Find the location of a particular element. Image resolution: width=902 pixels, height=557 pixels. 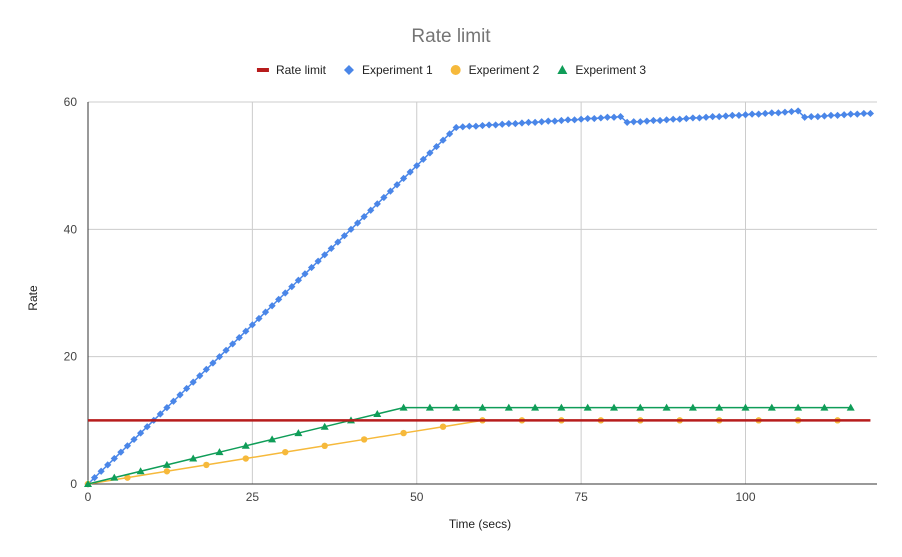

y-tick-label: 60 is located at coordinates (71, 102).